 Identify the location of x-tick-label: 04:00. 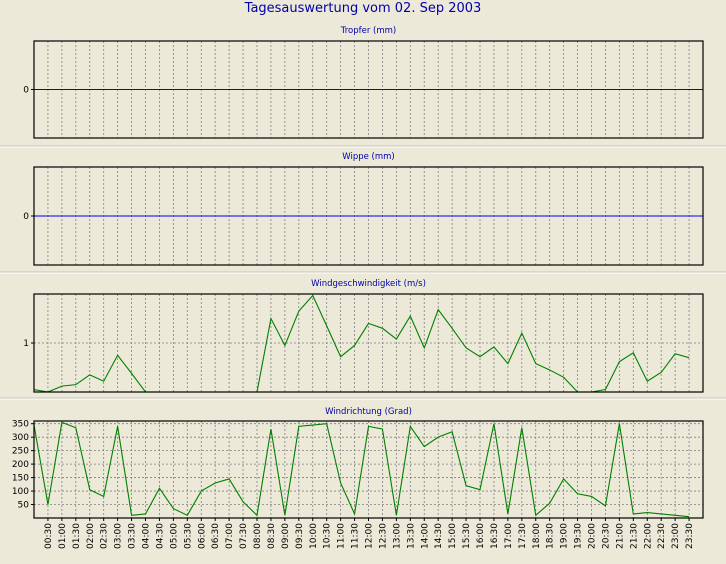
(147, 536).